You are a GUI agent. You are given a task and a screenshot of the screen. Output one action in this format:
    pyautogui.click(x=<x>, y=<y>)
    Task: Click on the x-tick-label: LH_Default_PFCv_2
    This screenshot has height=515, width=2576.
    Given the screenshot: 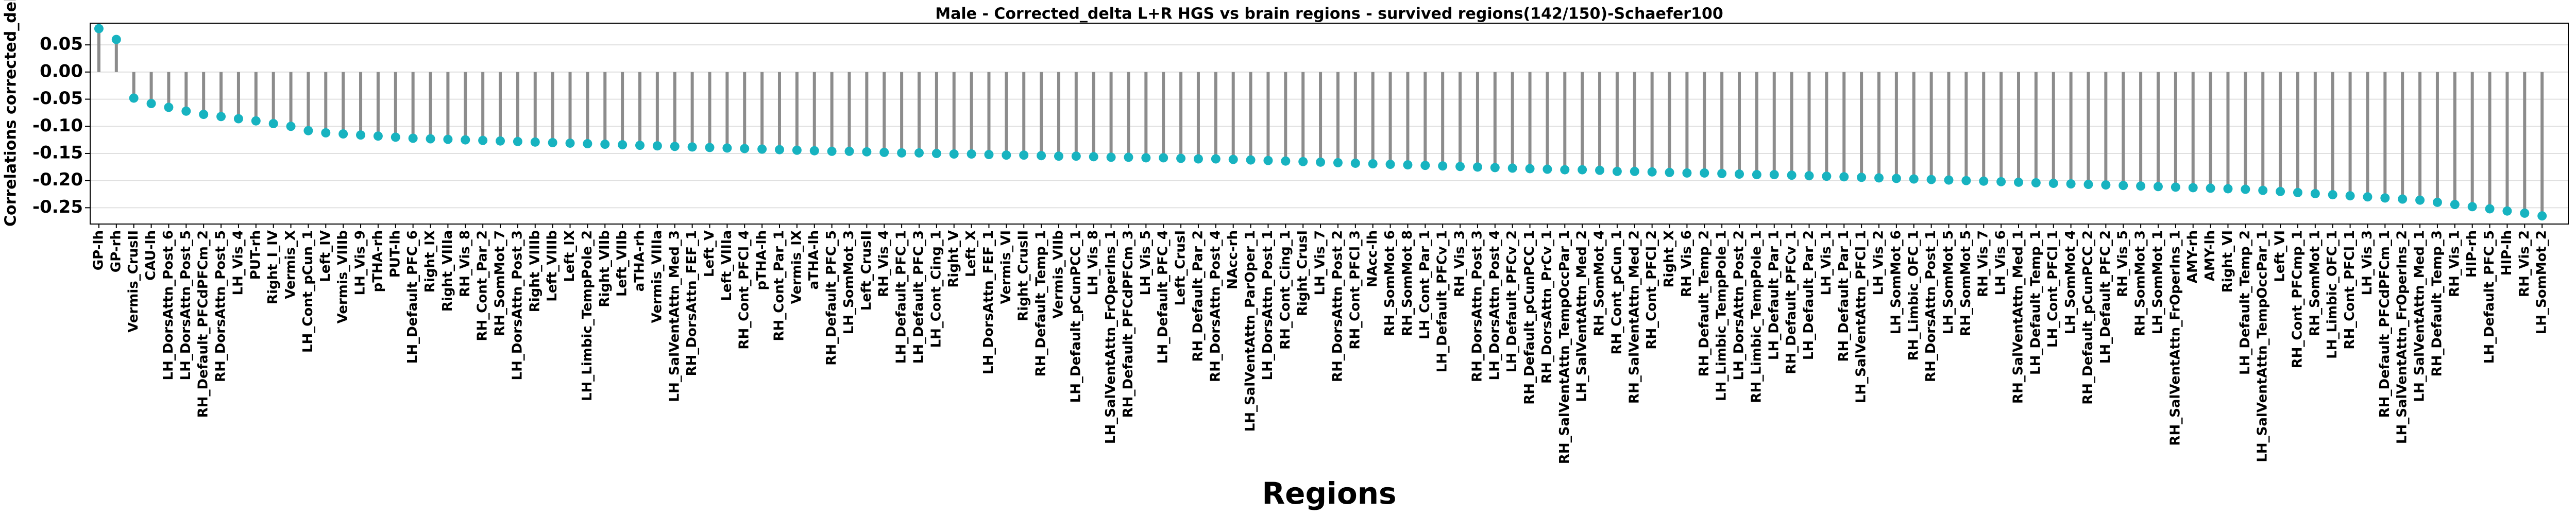 What is the action you would take?
    pyautogui.click(x=1512, y=301)
    